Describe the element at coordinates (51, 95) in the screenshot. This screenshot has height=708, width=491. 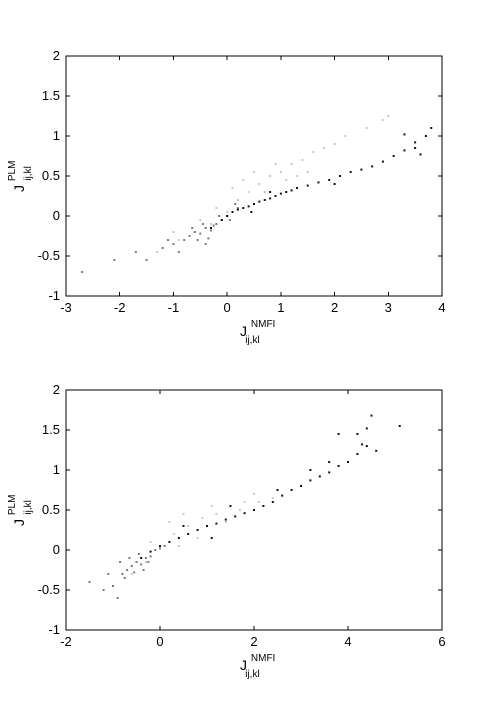
I see `y-tick-label: 1.5` at that location.